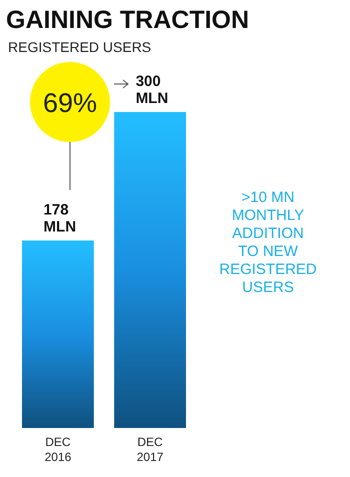  I want to click on x-tick-label: DEC 2016, so click(58, 449).